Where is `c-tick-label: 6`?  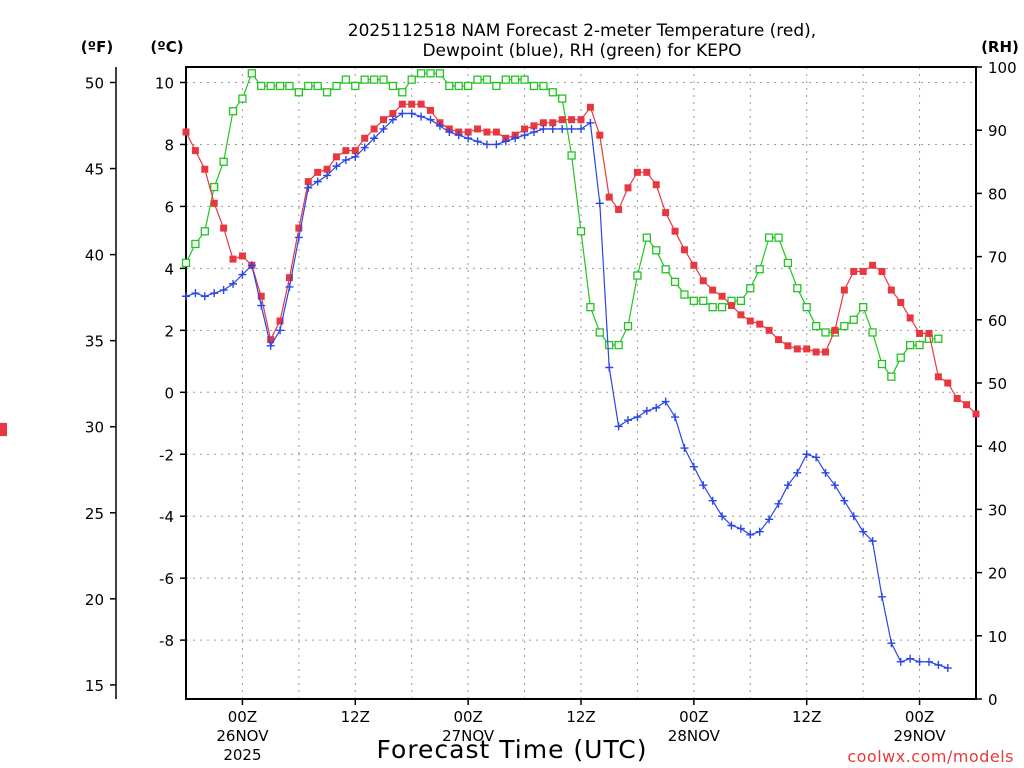 c-tick-label: 6 is located at coordinates (169, 207).